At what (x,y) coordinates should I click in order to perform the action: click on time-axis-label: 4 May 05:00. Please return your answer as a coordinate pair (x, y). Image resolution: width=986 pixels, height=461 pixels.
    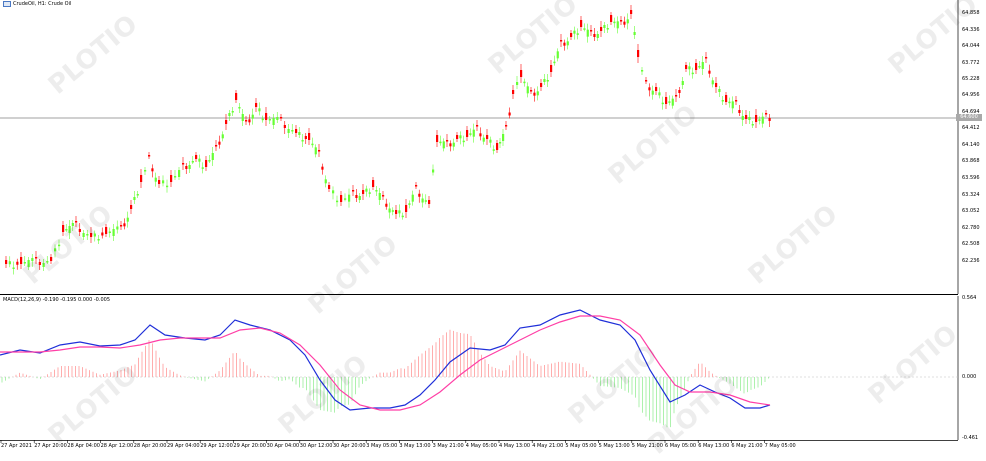
    Looking at the image, I should click on (481, 446).